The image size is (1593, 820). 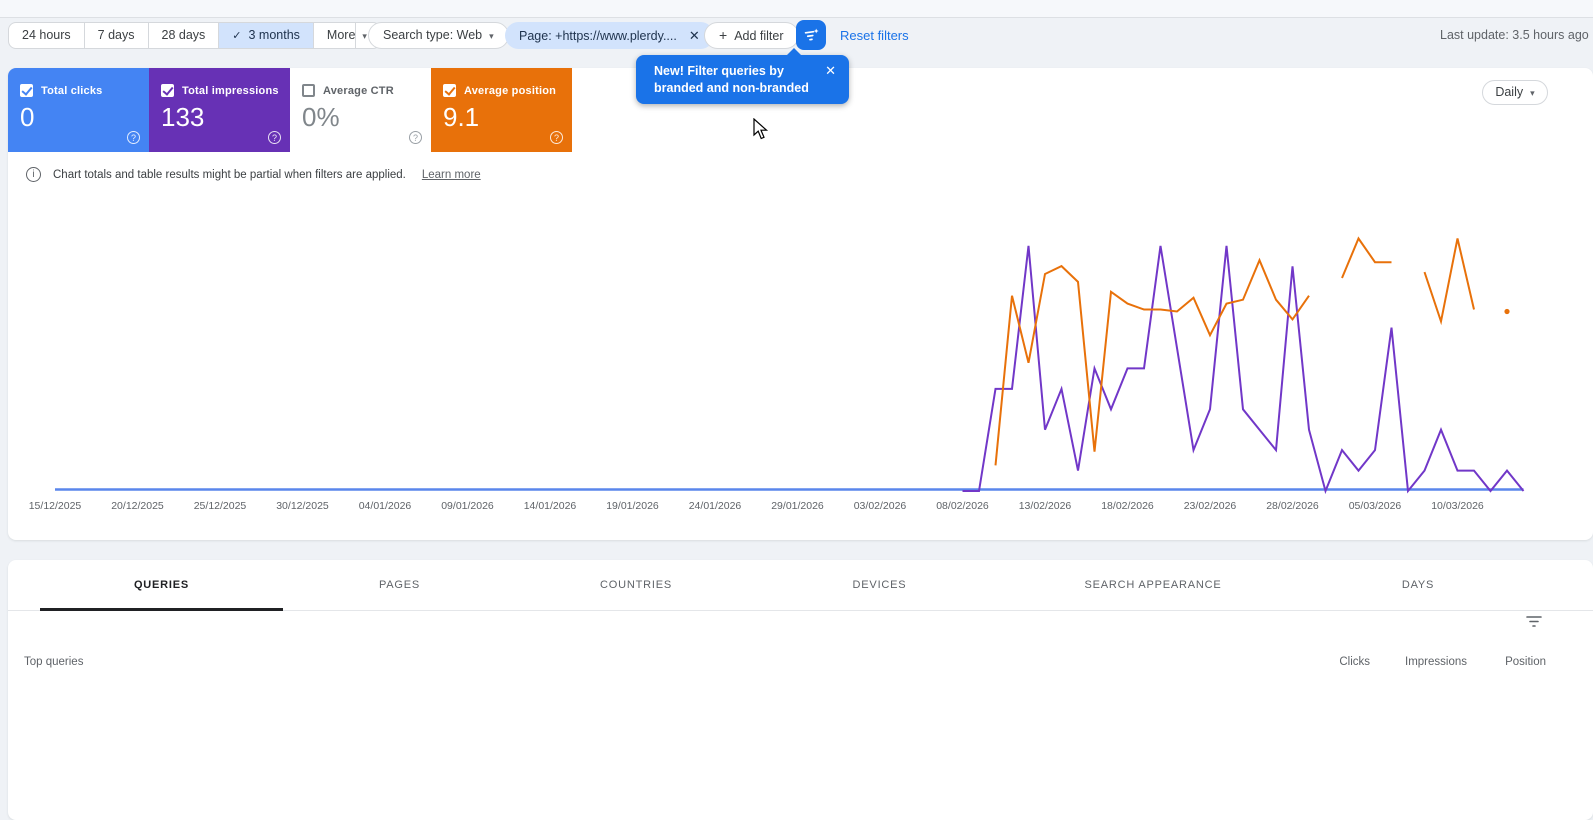 What do you see at coordinates (1525, 662) in the screenshot?
I see `column-header-position: Position` at bounding box center [1525, 662].